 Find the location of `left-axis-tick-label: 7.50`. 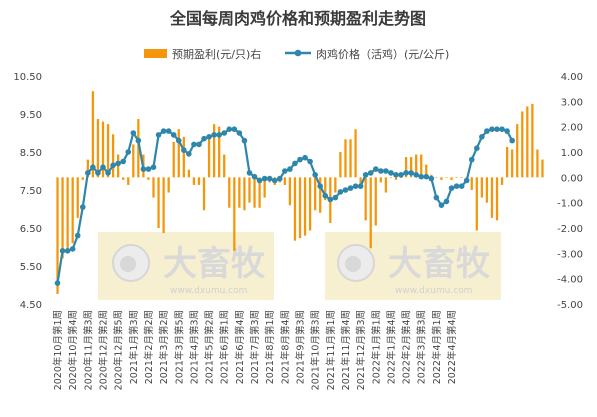

left-axis-tick-label: 7.50 is located at coordinates (31, 191).